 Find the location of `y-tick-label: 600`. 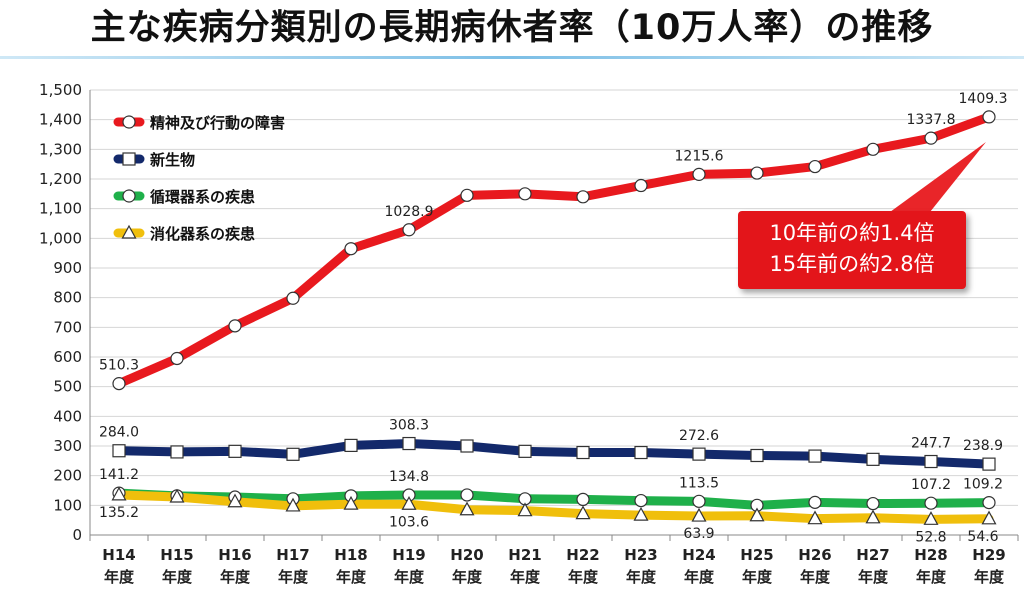

y-tick-label: 600 is located at coordinates (67, 357).